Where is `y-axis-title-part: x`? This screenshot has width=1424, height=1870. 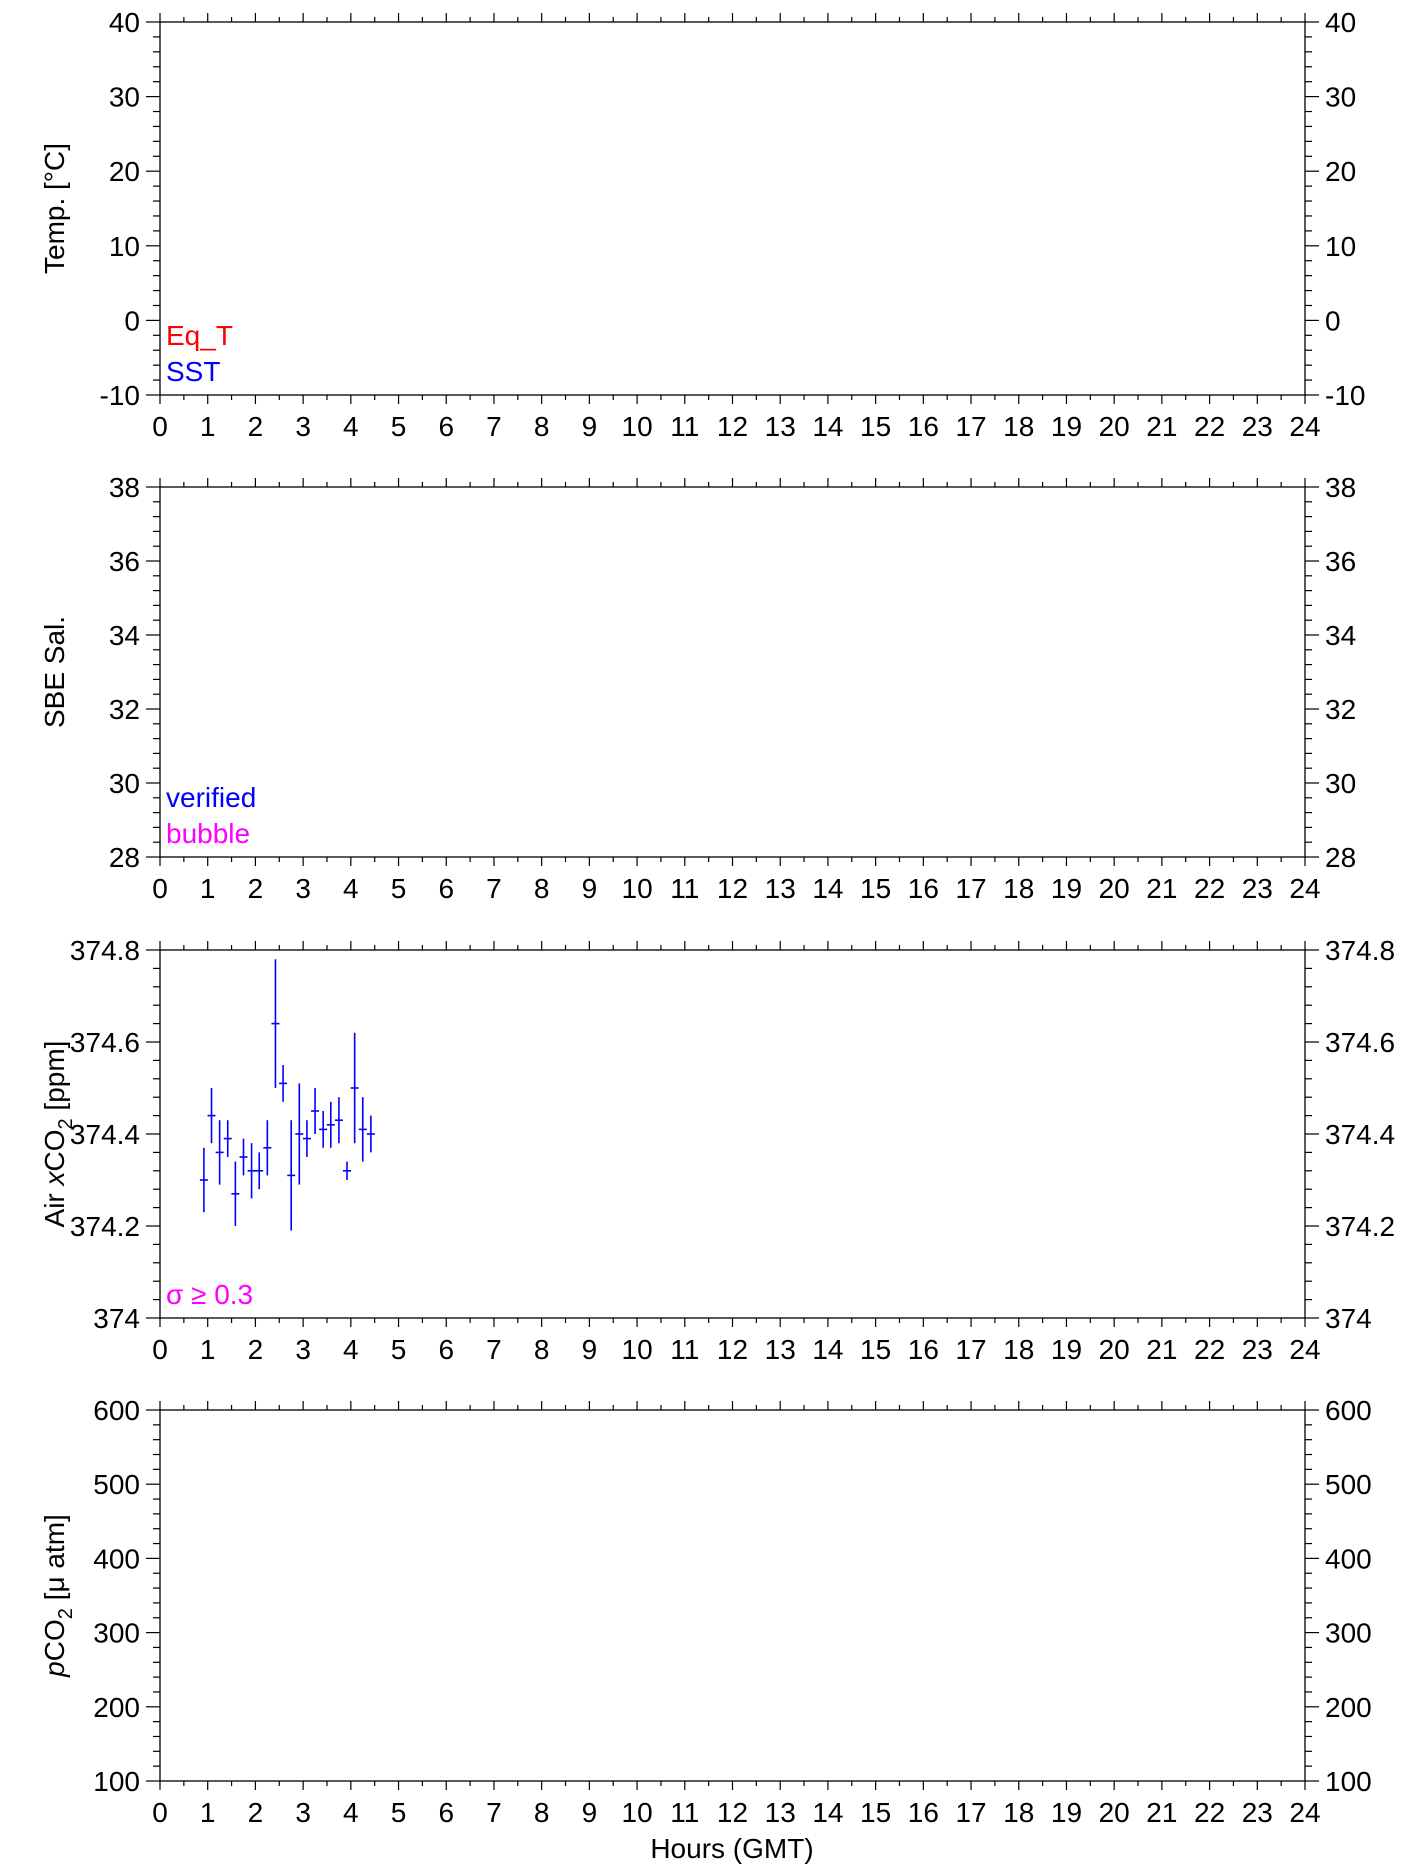 y-axis-title-part: x is located at coordinates (54, 1178).